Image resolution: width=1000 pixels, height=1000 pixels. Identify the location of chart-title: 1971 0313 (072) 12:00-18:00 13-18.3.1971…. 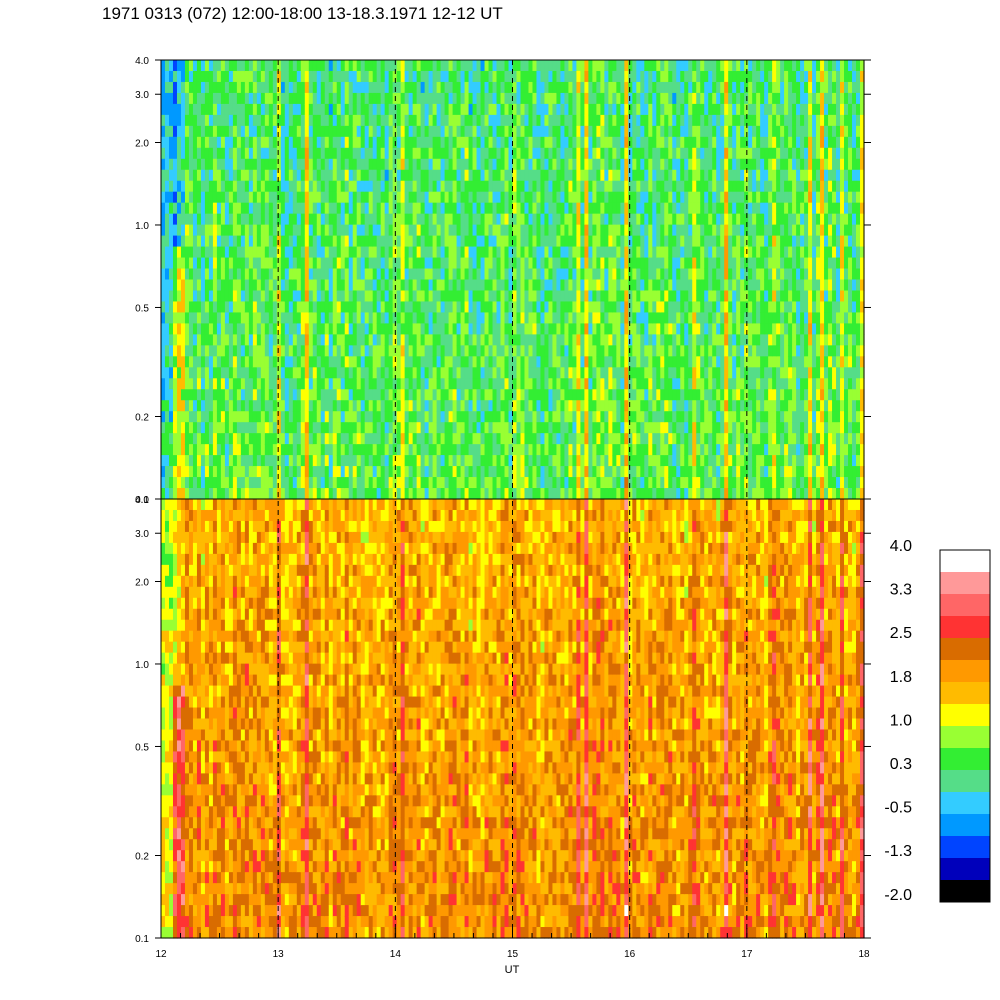
(302, 13).